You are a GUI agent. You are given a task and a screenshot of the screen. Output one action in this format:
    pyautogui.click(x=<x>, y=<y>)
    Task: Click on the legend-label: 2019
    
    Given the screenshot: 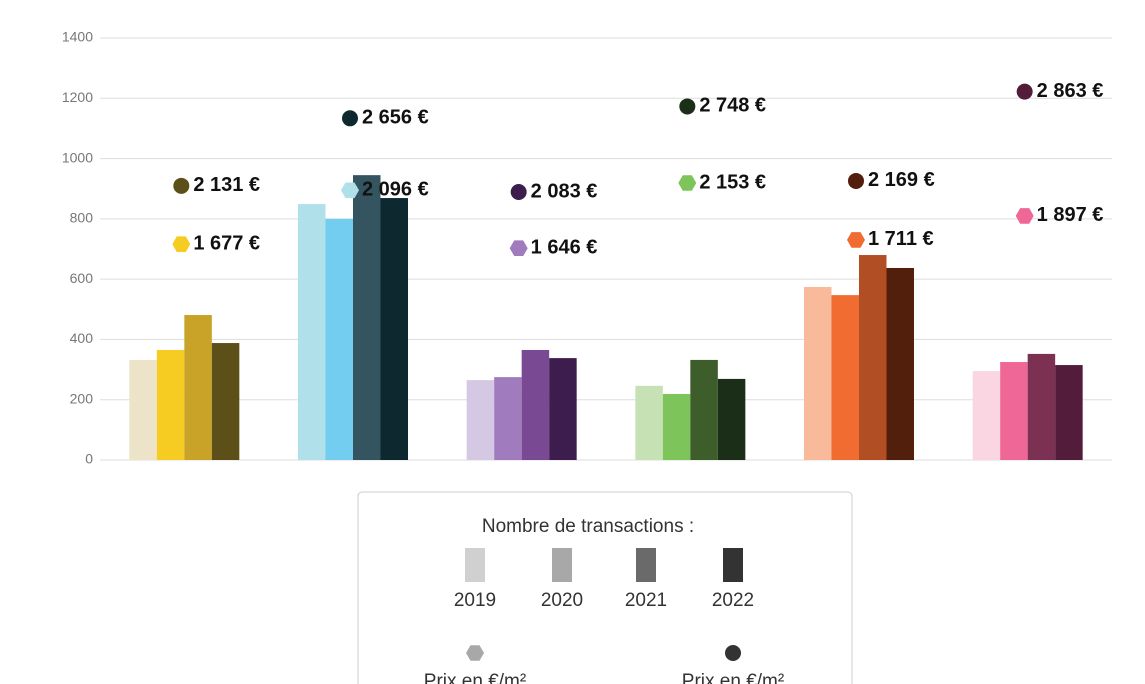 What is the action you would take?
    pyautogui.click(x=475, y=600)
    